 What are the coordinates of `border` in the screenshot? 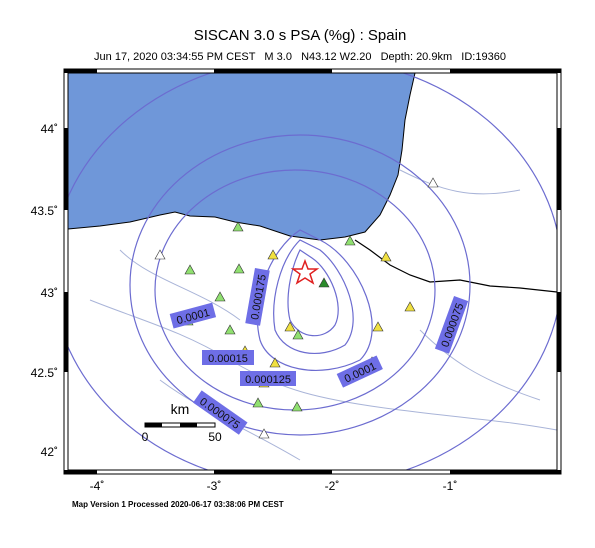 It's located at (455, 266).